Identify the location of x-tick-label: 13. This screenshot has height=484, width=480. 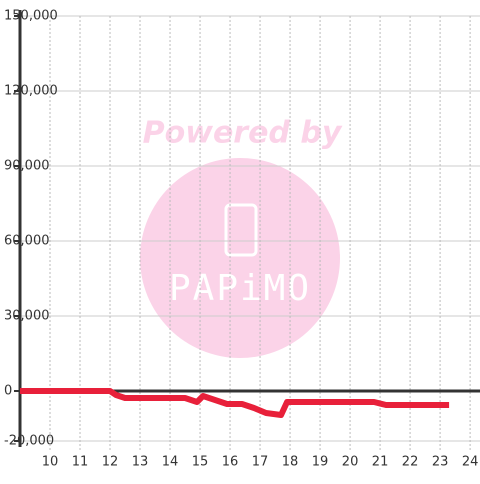
(140, 462).